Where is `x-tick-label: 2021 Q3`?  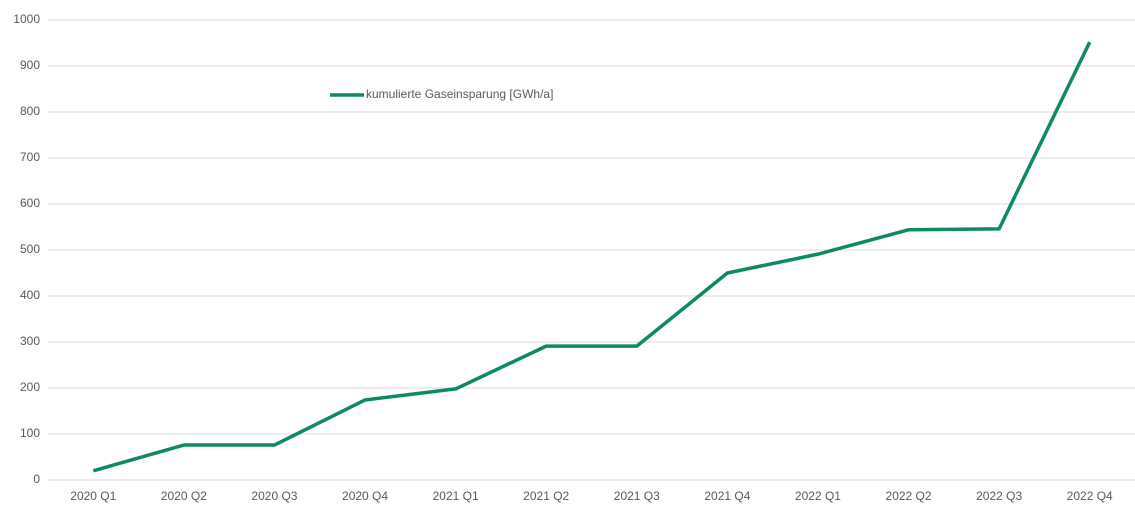
x-tick-label: 2021 Q3 is located at coordinates (637, 496).